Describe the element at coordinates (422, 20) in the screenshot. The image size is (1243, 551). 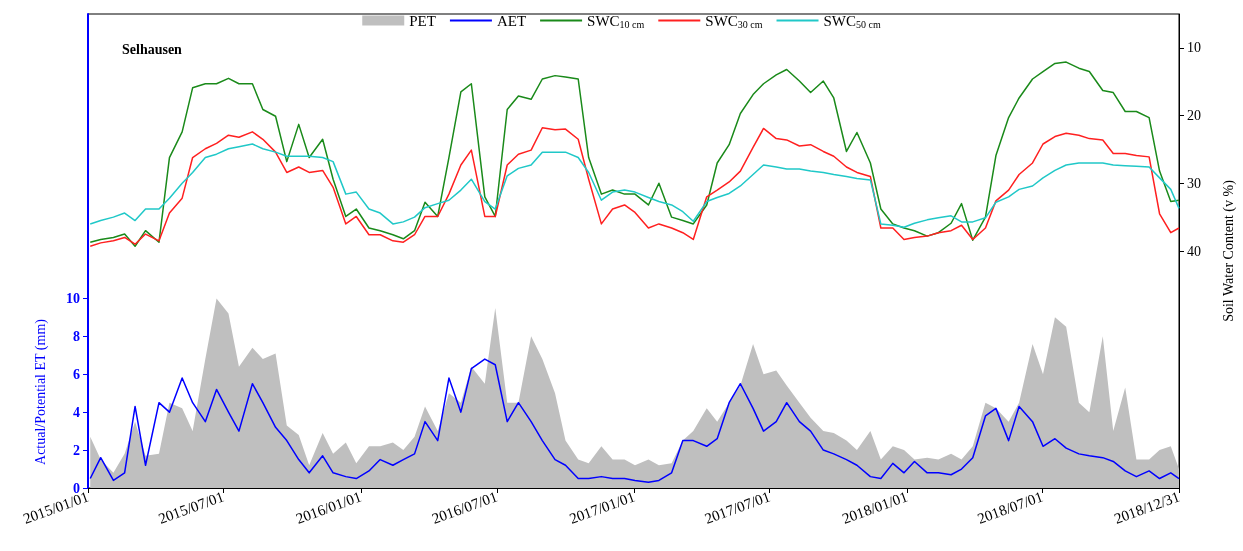
I see `legend-label: PET` at that location.